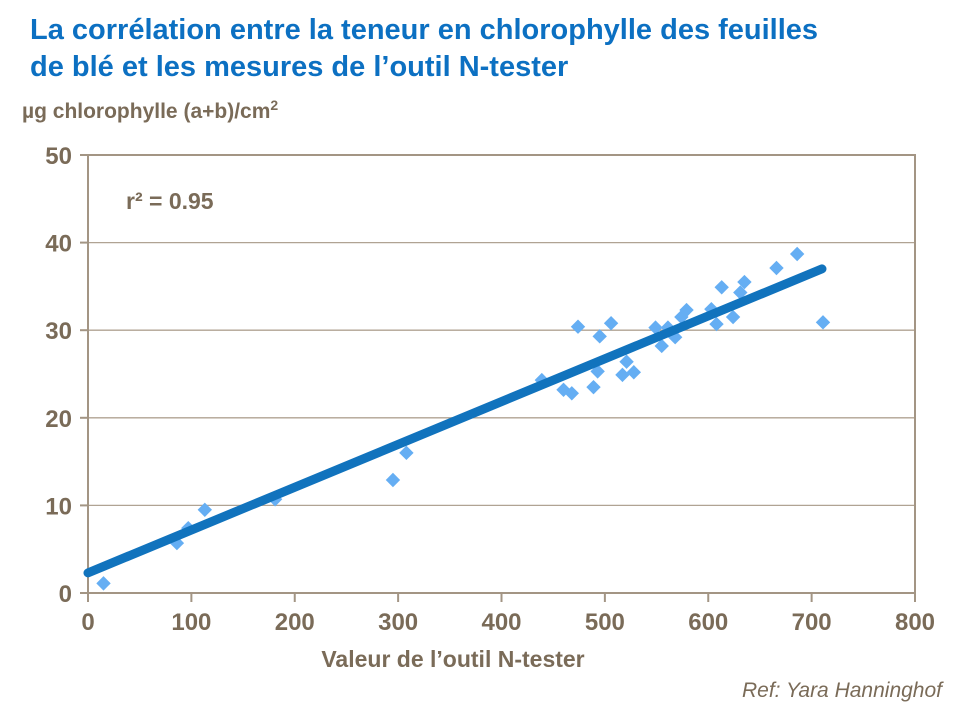  Describe the element at coordinates (58, 331) in the screenshot. I see `y-tick-label: 30` at that location.